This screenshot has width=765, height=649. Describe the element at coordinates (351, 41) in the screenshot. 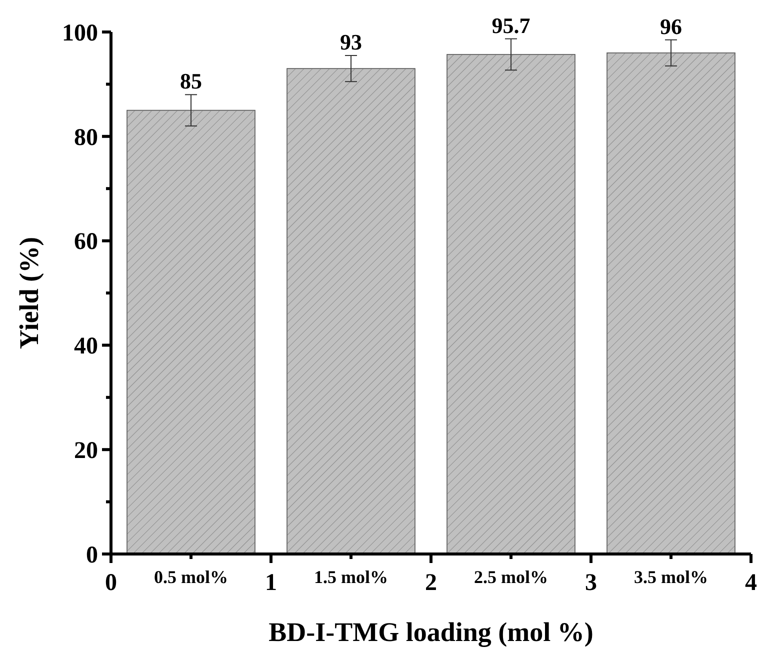

I see `data-label: 93` at that location.